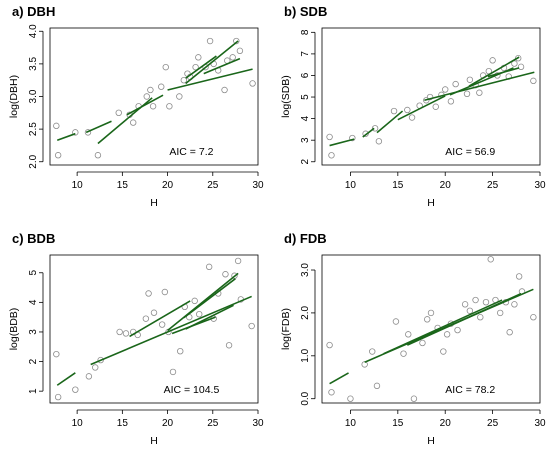  What do you see at coordinates (33, 63) in the screenshot?
I see `y-tick-label: 3.5` at bounding box center [33, 63].